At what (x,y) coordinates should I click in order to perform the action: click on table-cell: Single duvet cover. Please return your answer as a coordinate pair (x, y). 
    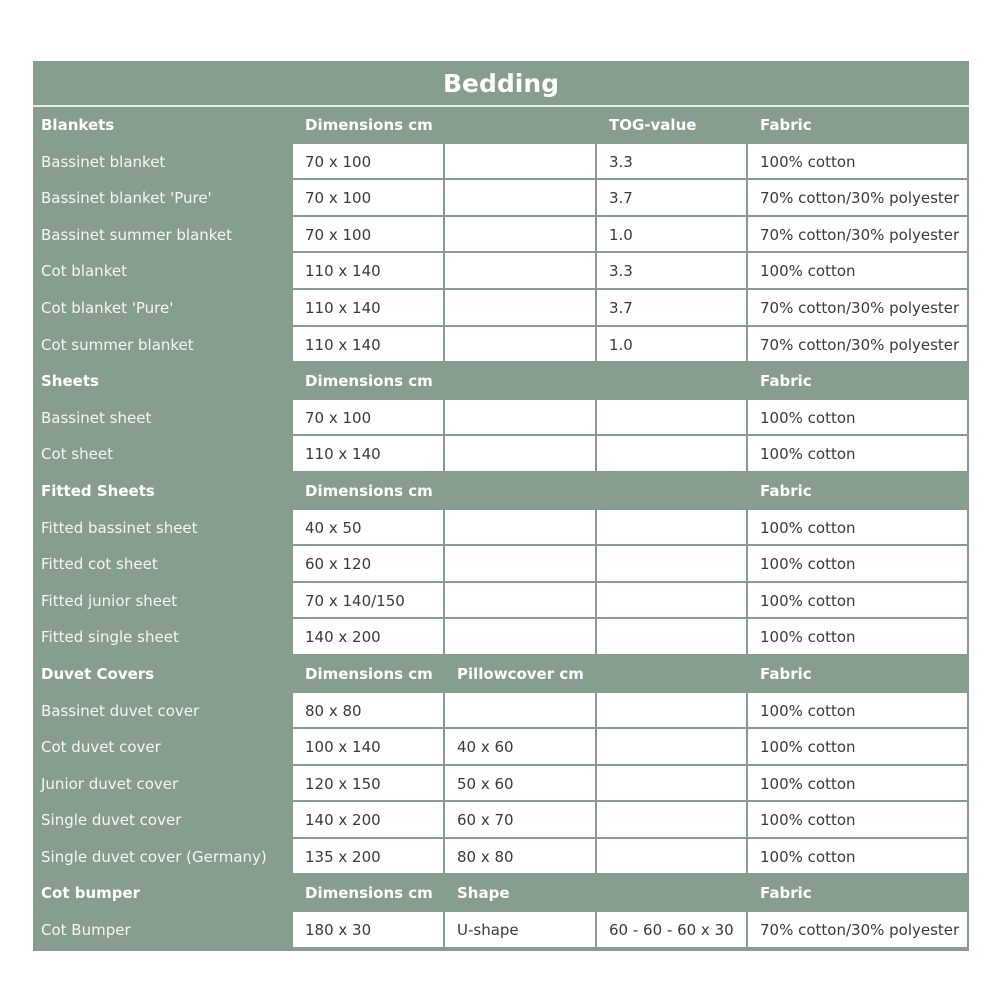
    Looking at the image, I should click on (111, 820).